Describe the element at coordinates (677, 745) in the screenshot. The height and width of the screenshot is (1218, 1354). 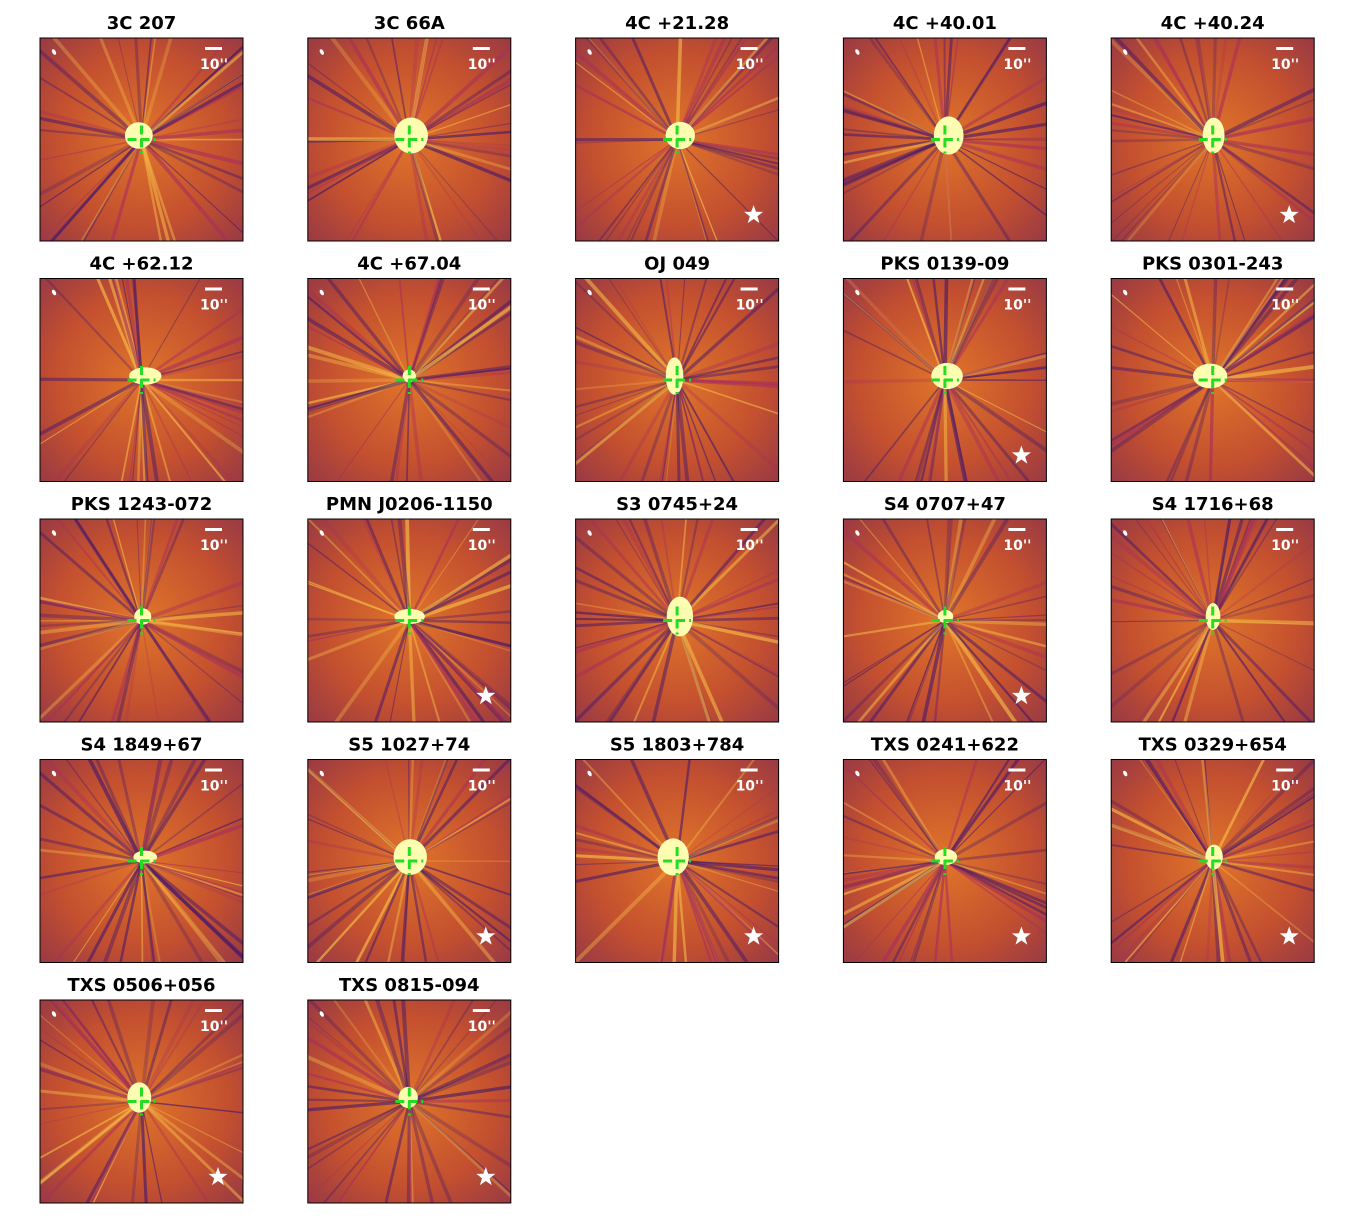
I see `panel-title: S5 1803+784` at that location.